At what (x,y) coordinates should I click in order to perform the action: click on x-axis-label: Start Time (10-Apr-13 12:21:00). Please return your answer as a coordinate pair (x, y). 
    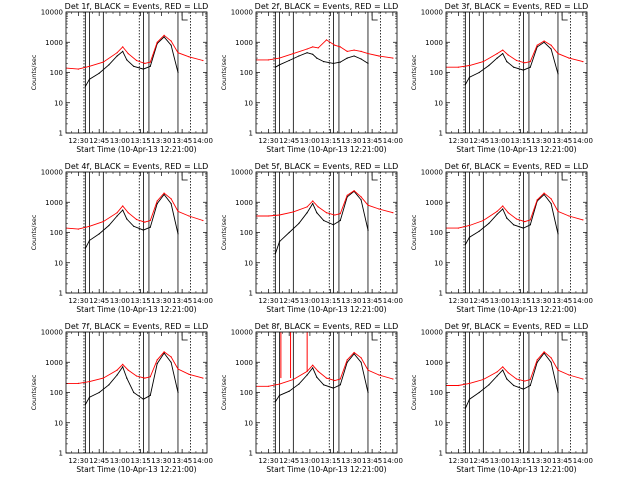
    Looking at the image, I should click on (516, 469).